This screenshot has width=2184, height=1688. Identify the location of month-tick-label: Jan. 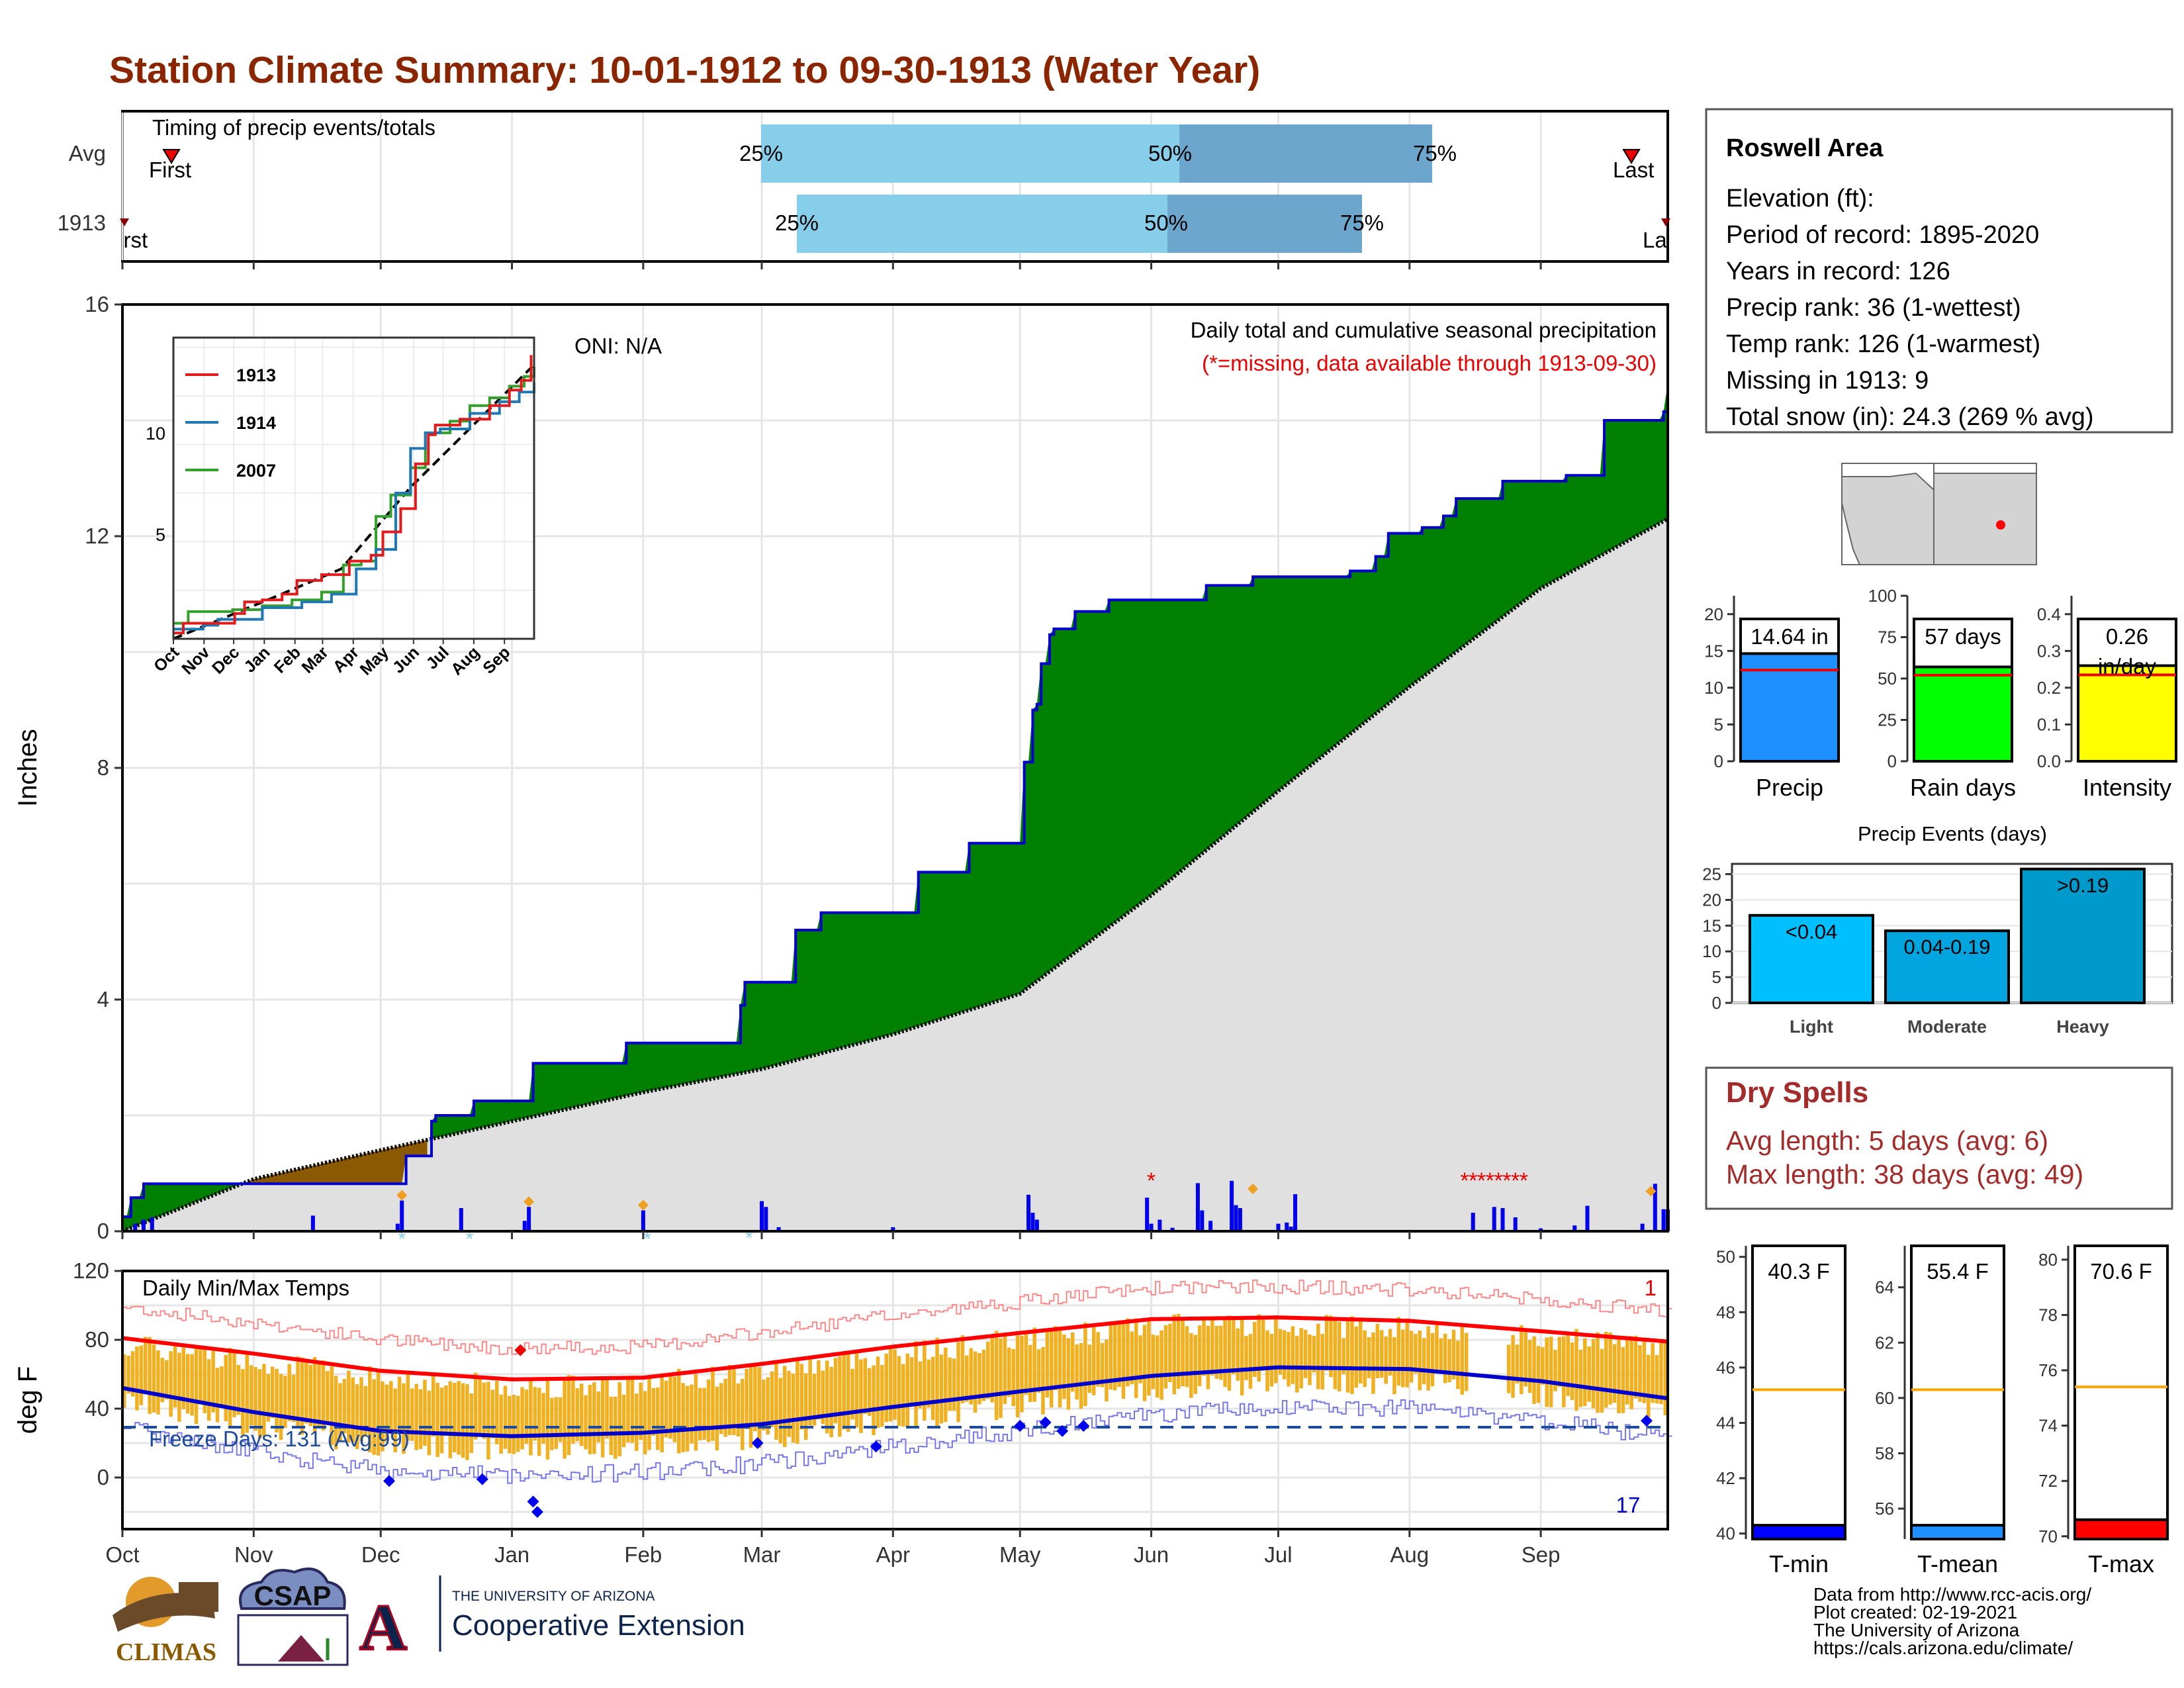
(511, 1554).